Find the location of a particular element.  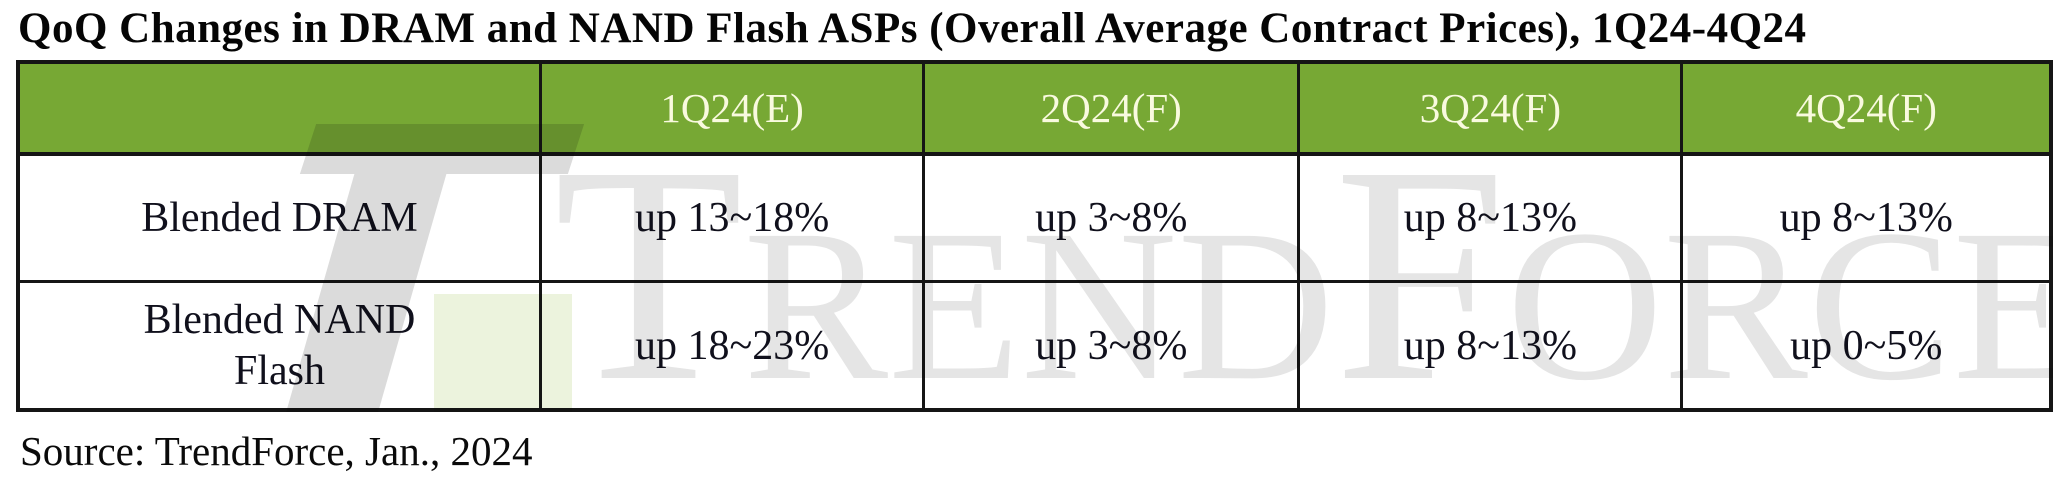

value-cell-dram-1q24: up 13~18% is located at coordinates (732, 217).